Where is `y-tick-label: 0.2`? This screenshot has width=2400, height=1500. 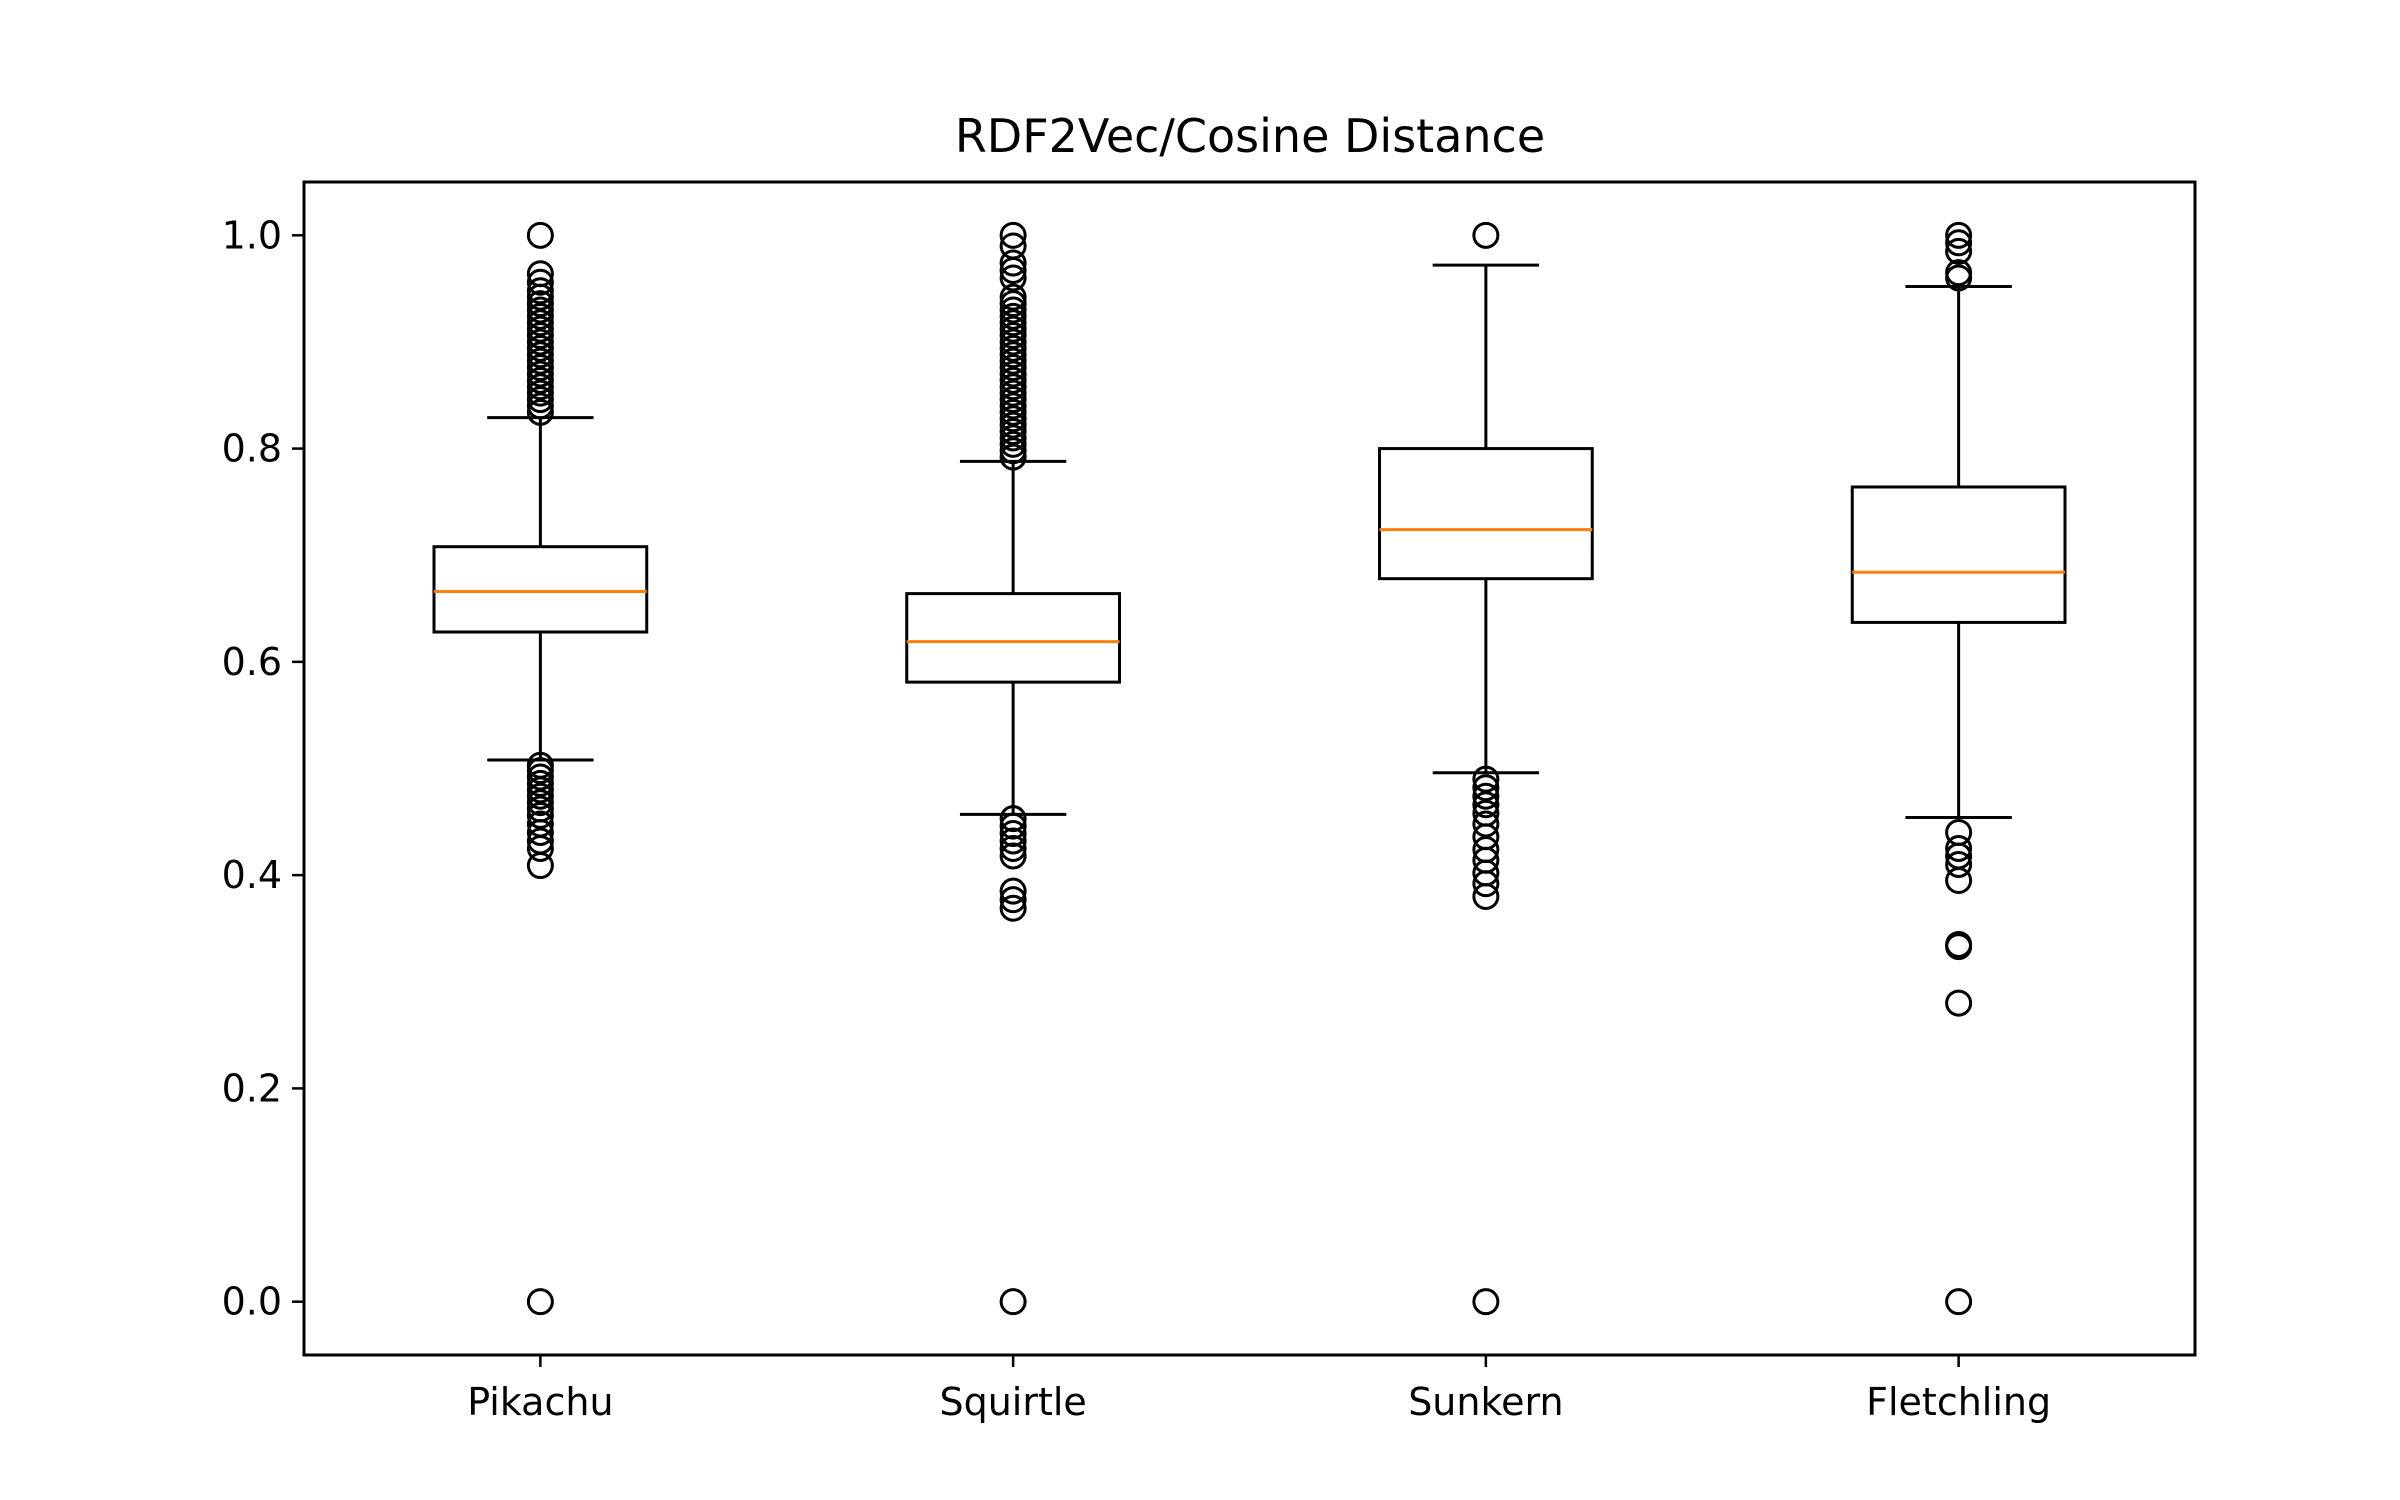
y-tick-label: 0.2 is located at coordinates (252, 1088).